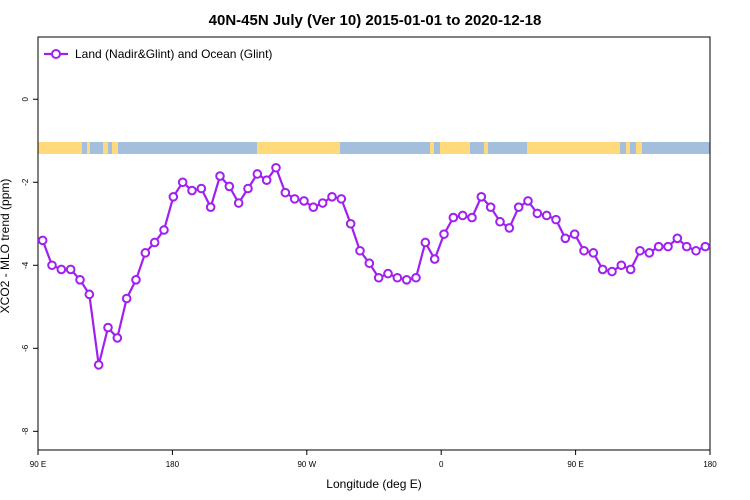  Describe the element at coordinates (373, 459) in the screenshot. I see `x-axis: 90 E 180 90 W 0 90 E 180` at that location.